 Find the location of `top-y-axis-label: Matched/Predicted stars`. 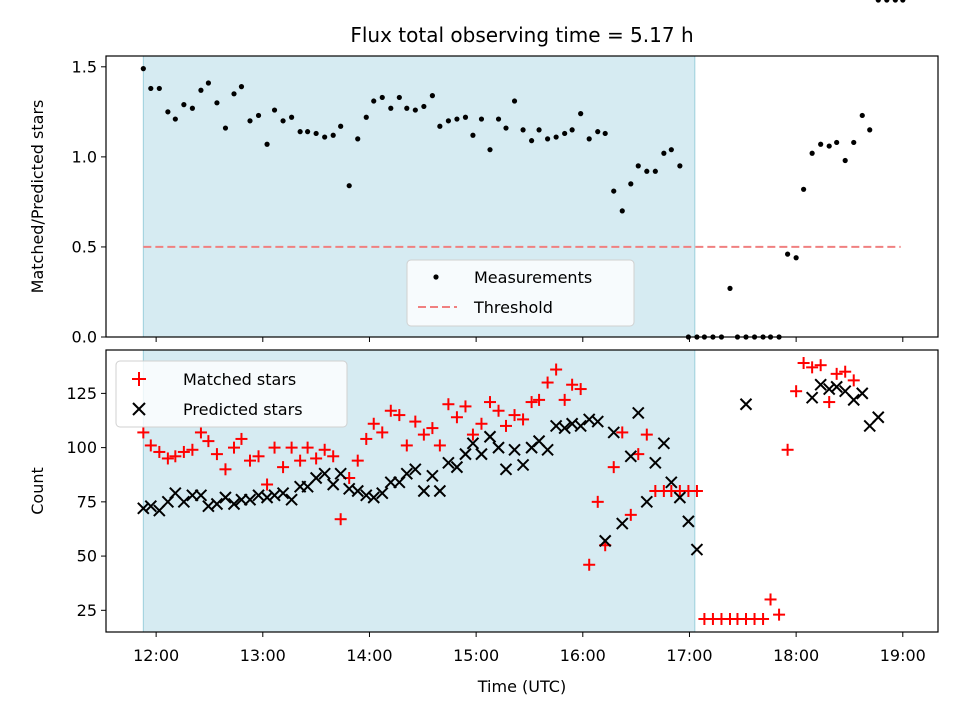

top-y-axis-label: Matched/Predicted stars is located at coordinates (37, 197).